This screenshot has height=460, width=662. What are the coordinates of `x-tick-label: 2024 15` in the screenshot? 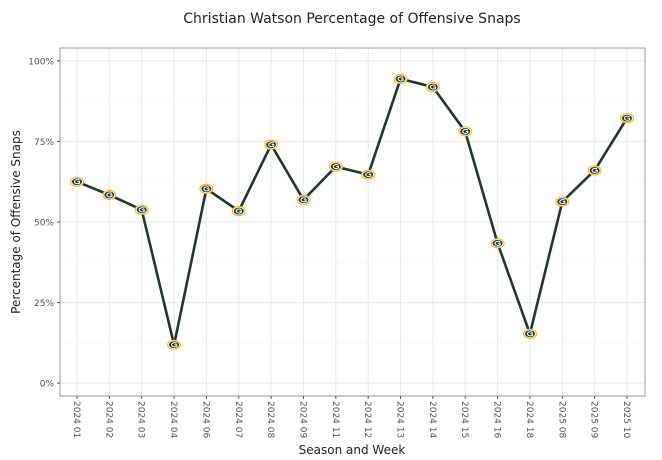 It's located at (464, 419).